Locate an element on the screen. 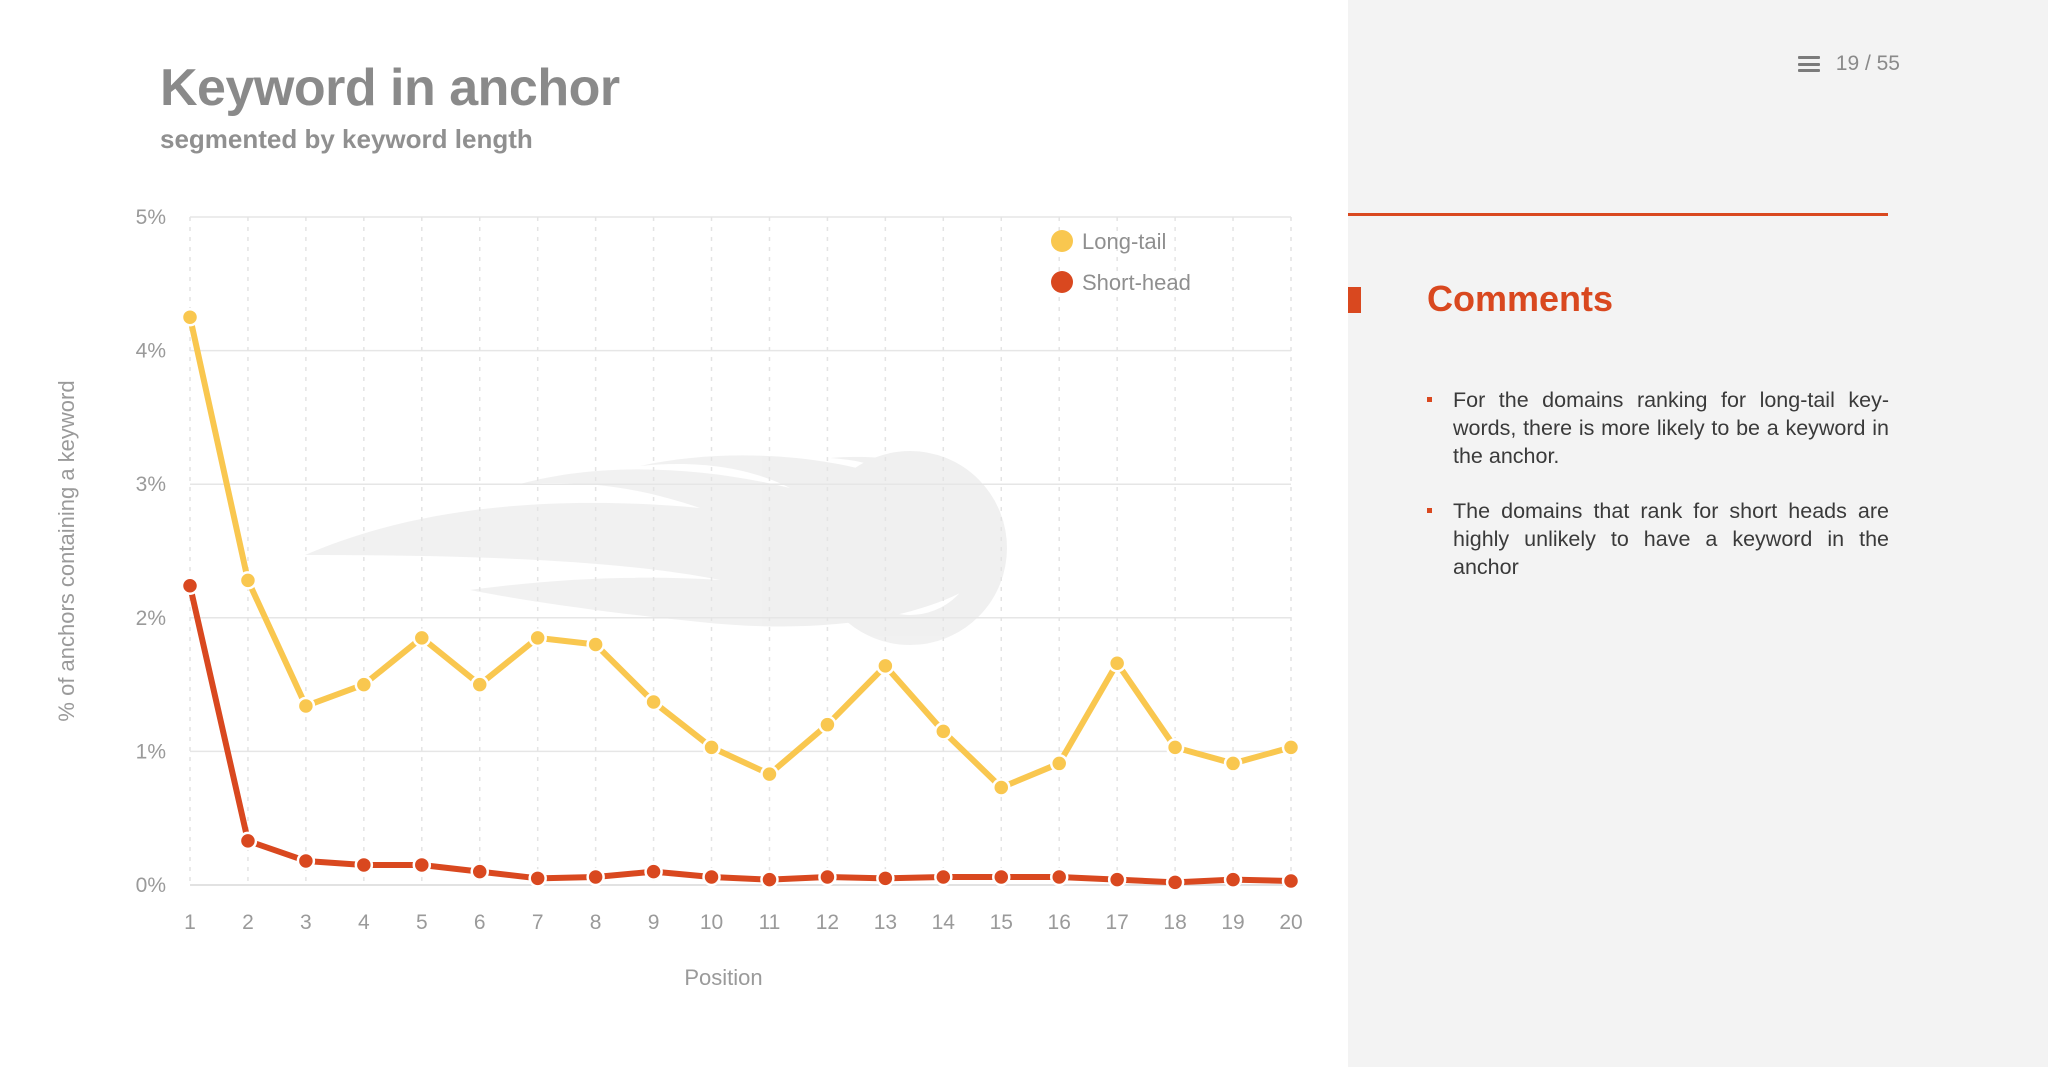 This screenshot has height=1067, width=2048. x-tick-label: 2 is located at coordinates (248, 922).